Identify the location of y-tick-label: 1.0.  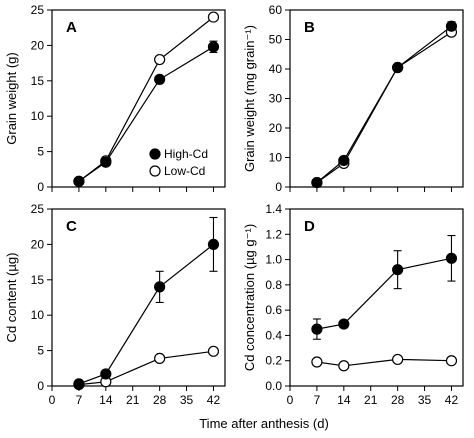
(273, 260).